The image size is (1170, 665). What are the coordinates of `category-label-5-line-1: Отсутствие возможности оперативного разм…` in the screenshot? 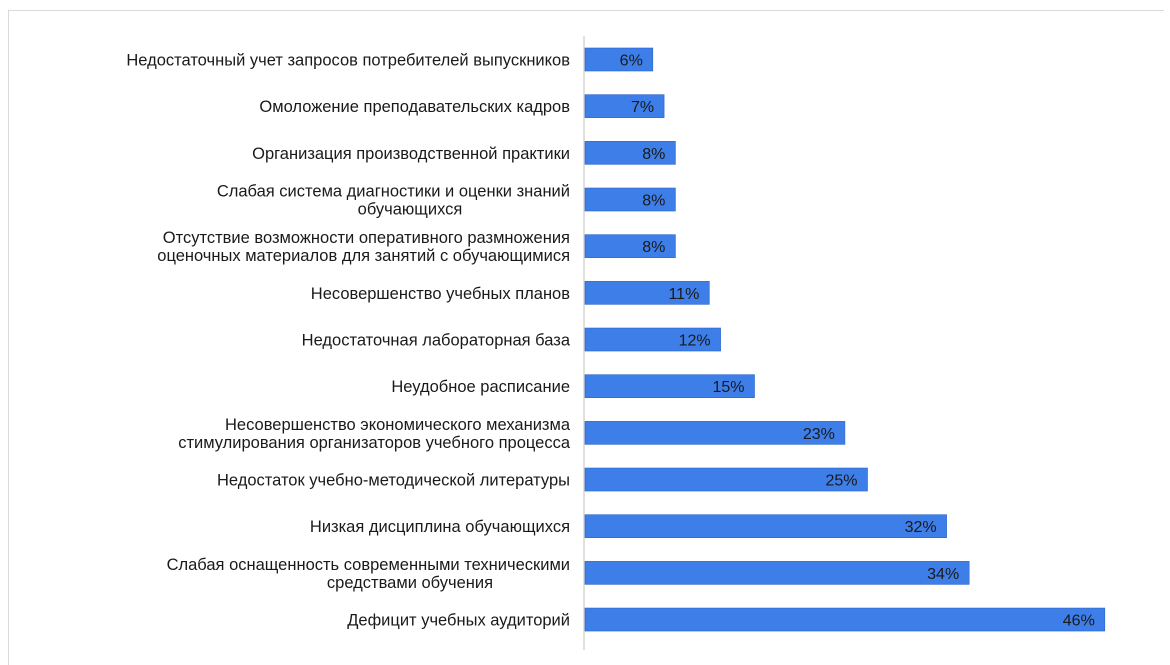 It's located at (366, 238).